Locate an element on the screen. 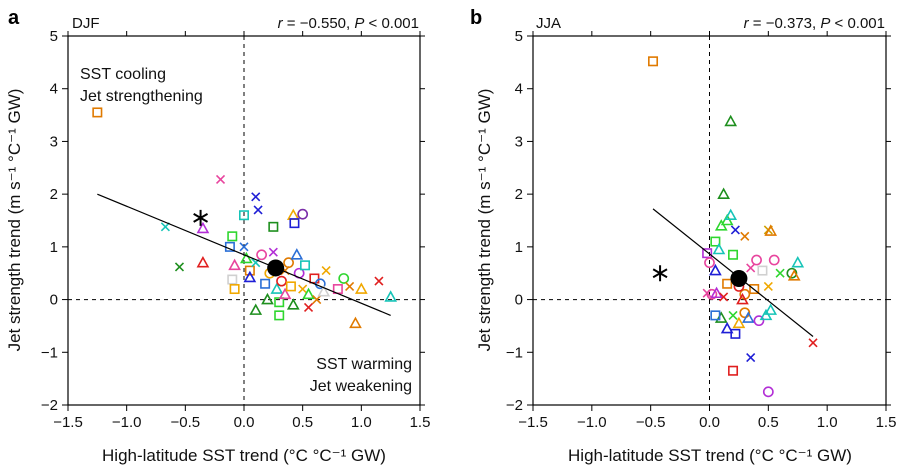 The image size is (900, 466). ensemble-mean-dot is located at coordinates (276, 268).